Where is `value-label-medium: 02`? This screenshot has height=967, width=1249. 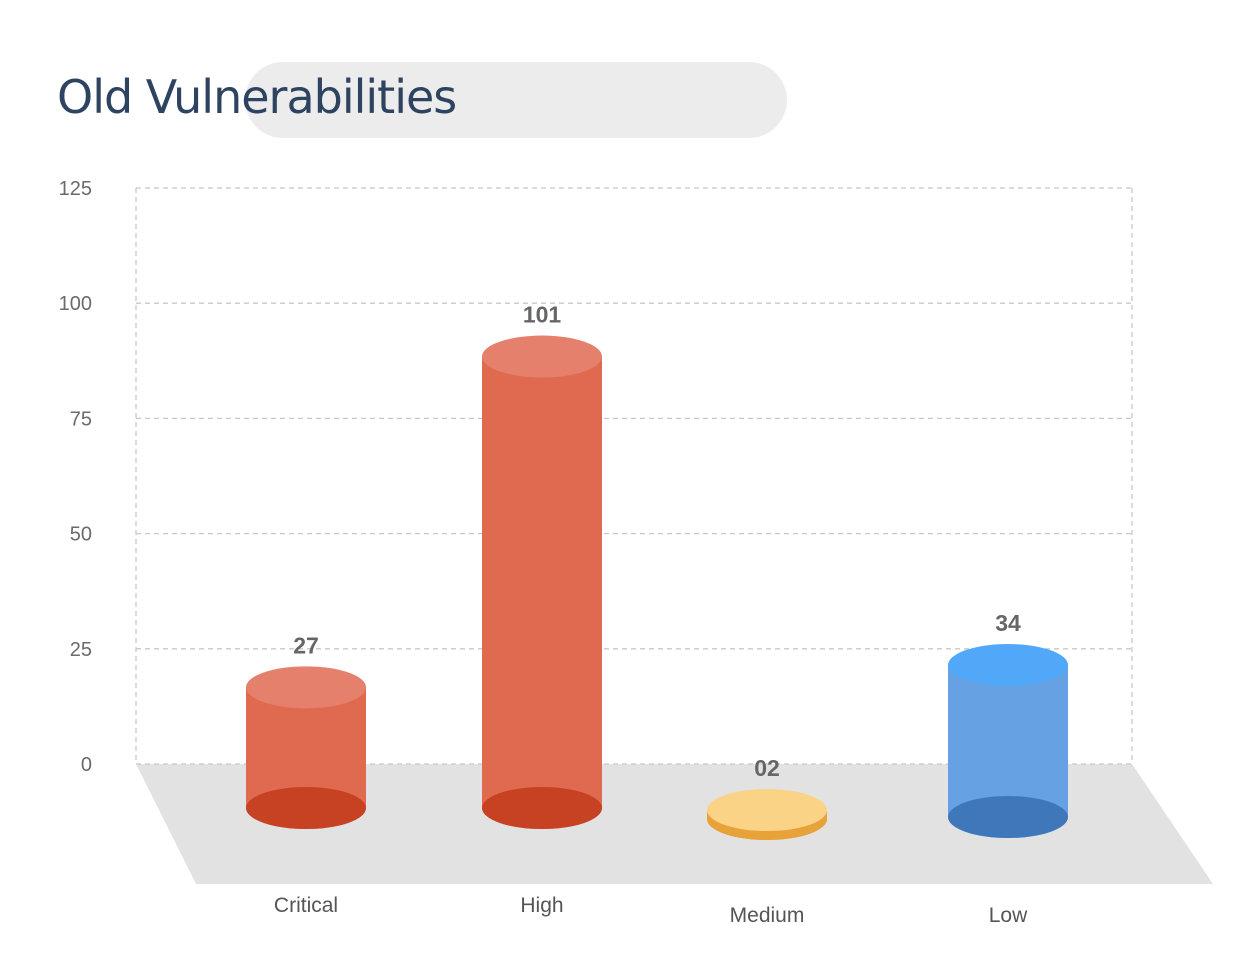
value-label-medium: 02 is located at coordinates (767, 768).